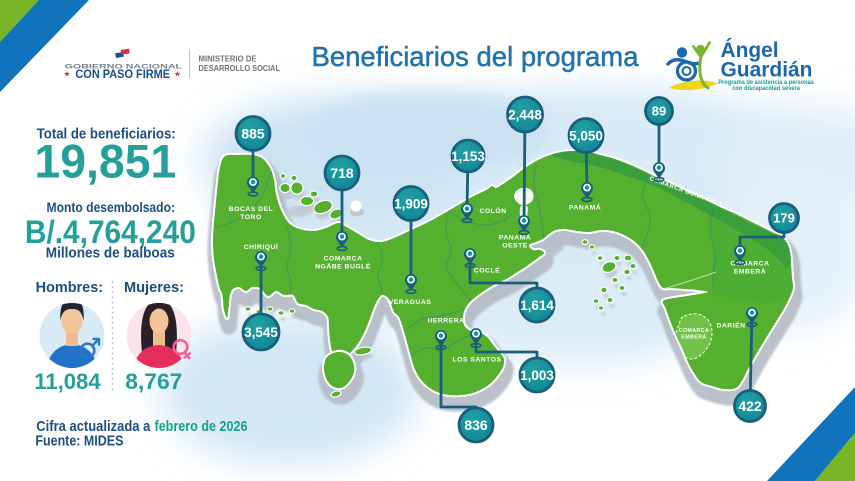 The height and width of the screenshot is (481, 855). Describe the element at coordinates (110, 254) in the screenshot. I see `svg-text: Millones de balboas` at that location.